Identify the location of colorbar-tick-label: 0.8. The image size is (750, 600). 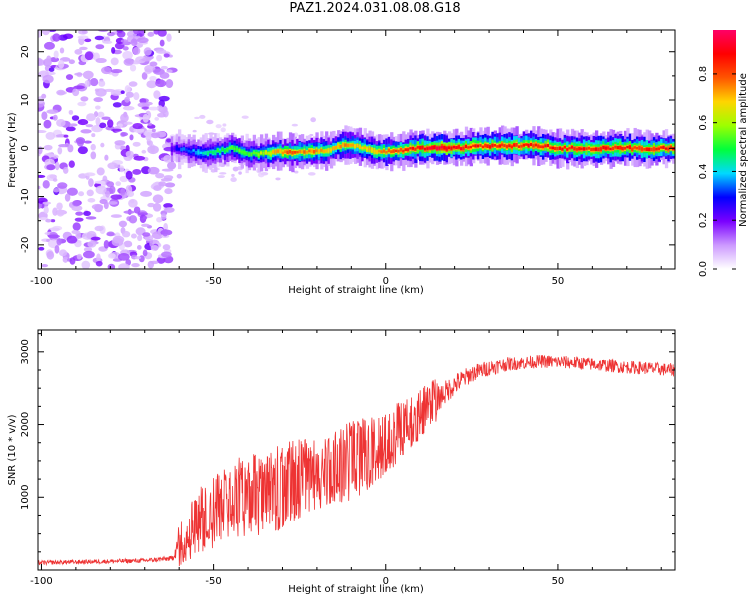
(703, 74).